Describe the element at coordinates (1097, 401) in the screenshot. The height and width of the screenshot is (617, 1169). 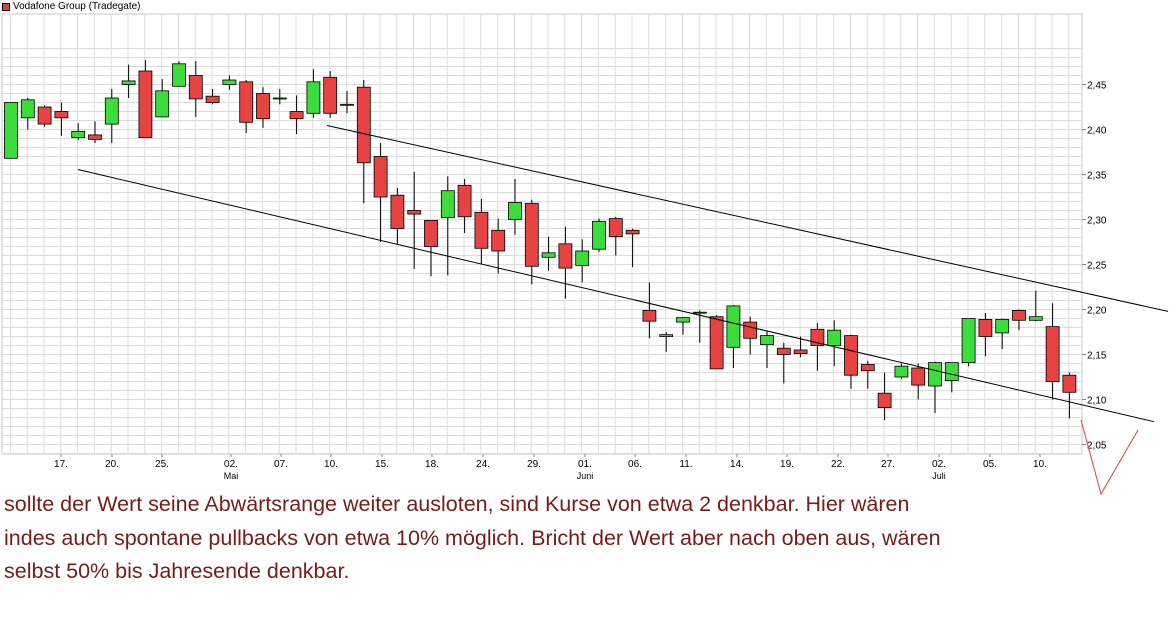
I see `y-tick-label: 2,10` at that location.